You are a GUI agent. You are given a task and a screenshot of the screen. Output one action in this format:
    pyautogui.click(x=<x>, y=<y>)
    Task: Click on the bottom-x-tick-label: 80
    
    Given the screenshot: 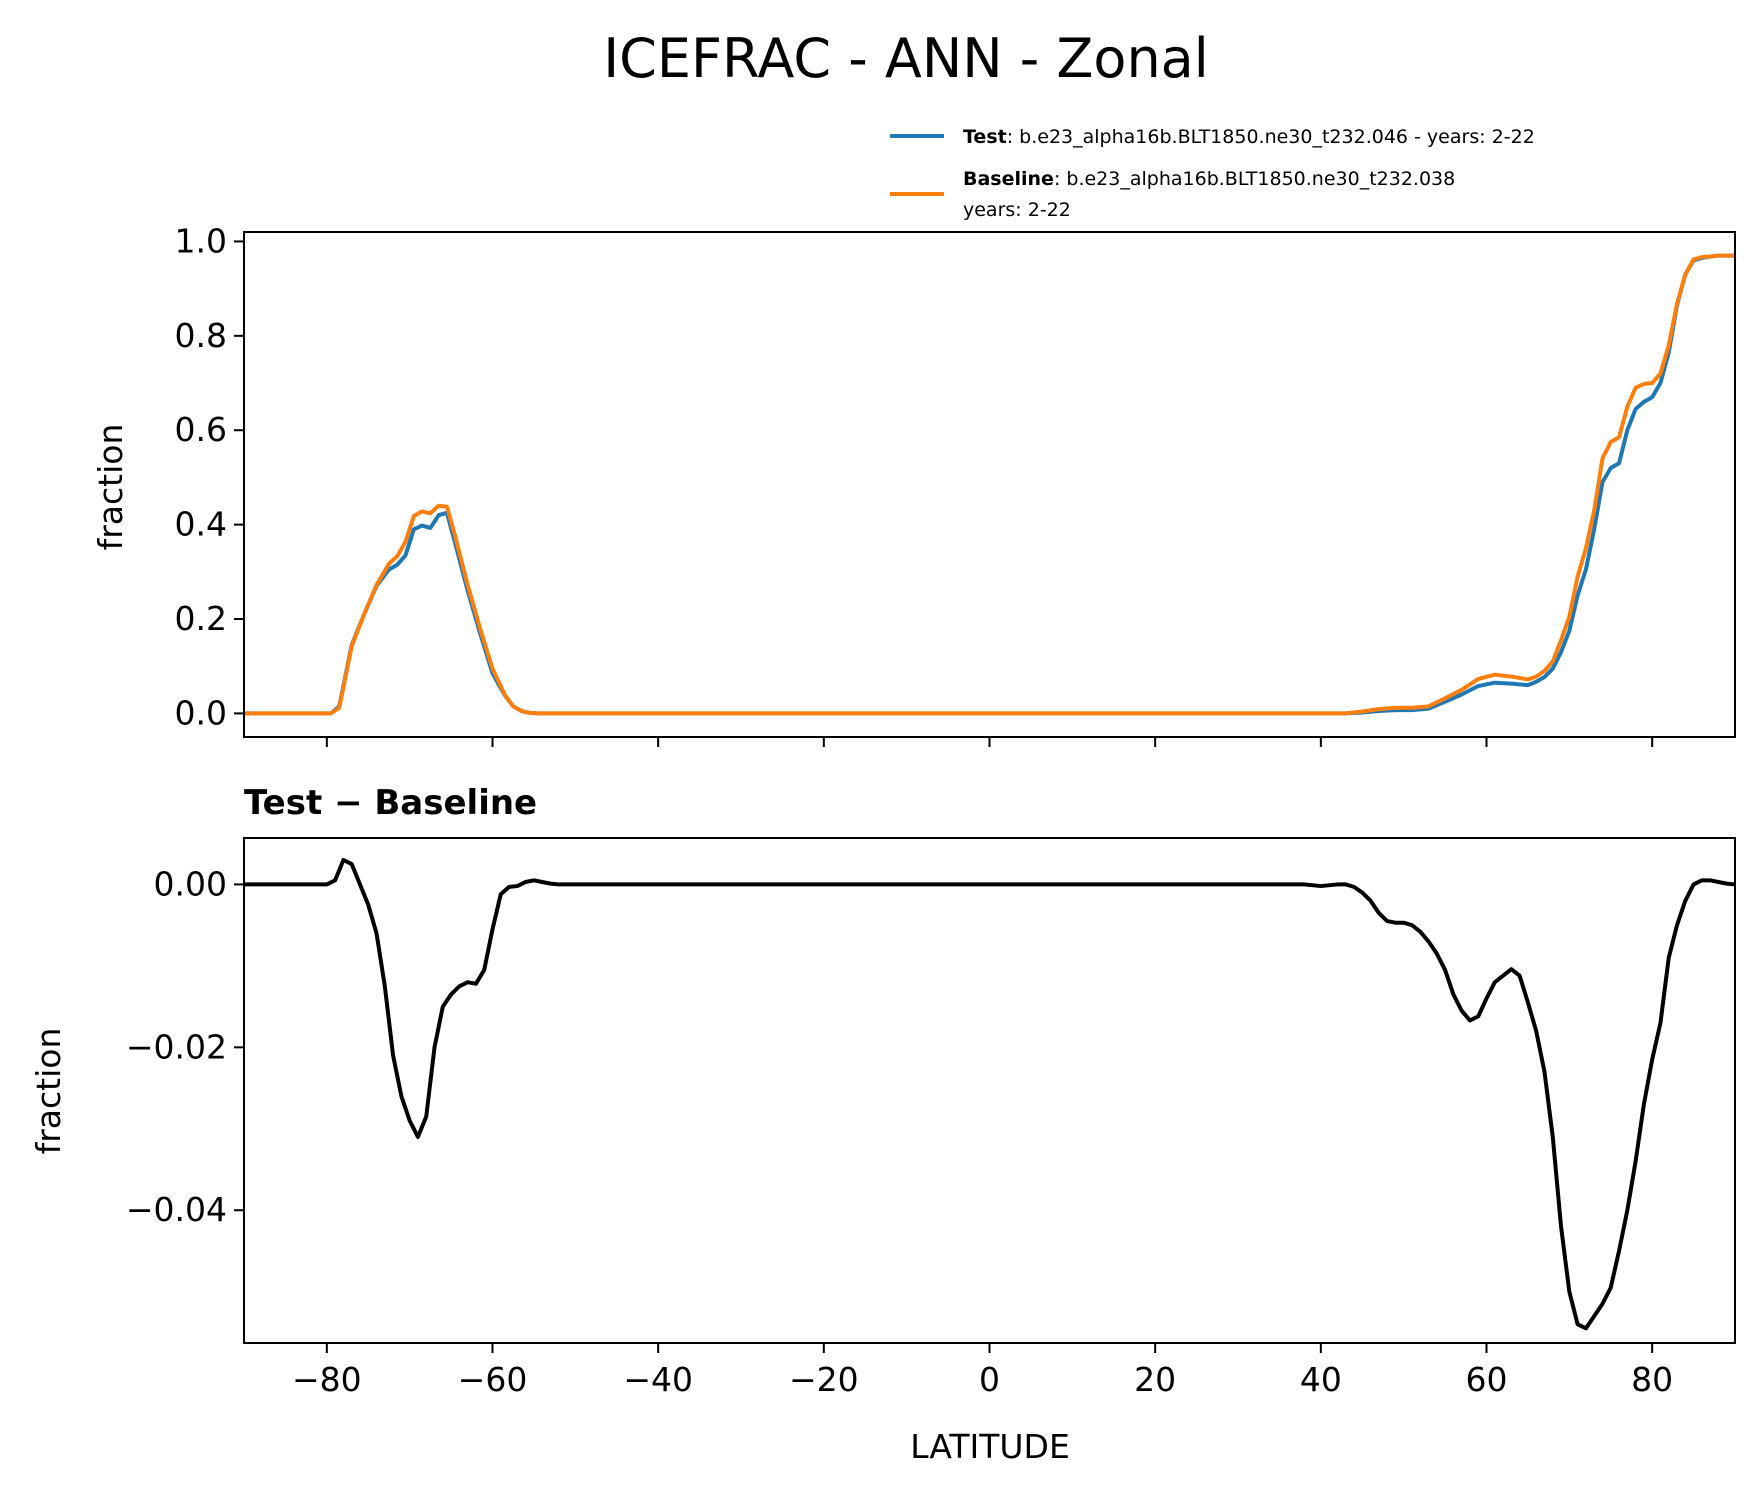 What is the action you would take?
    pyautogui.click(x=1652, y=1379)
    